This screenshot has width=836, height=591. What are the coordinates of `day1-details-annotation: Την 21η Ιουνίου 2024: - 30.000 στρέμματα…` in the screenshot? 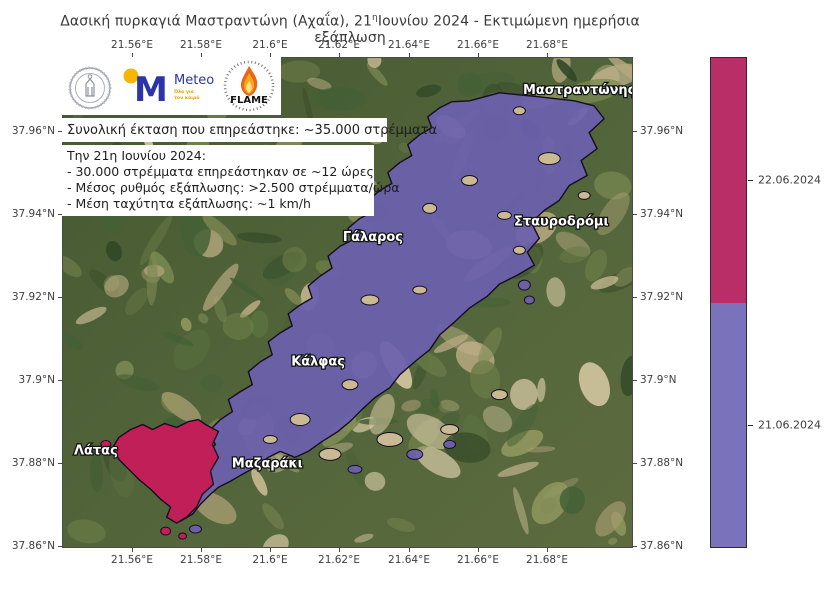 It's located at (231, 180).